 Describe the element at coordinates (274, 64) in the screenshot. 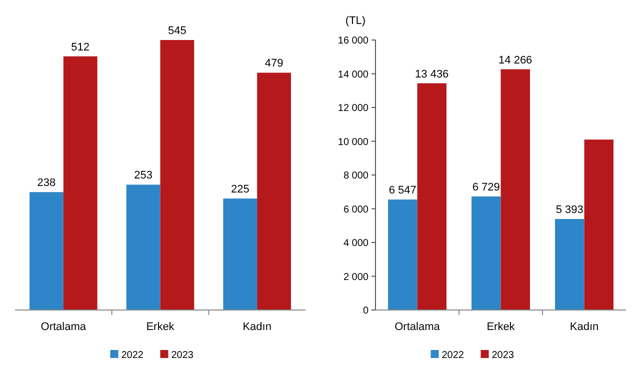

I see `data-label: 479` at that location.